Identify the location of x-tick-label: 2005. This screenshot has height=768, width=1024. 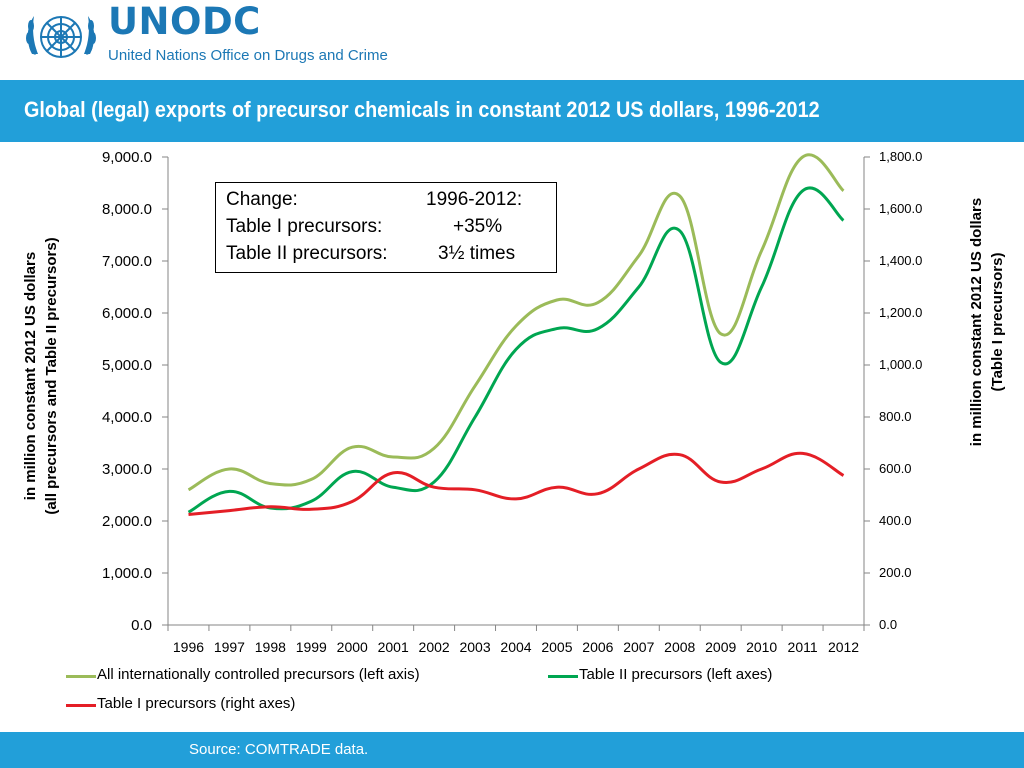
(556, 647).